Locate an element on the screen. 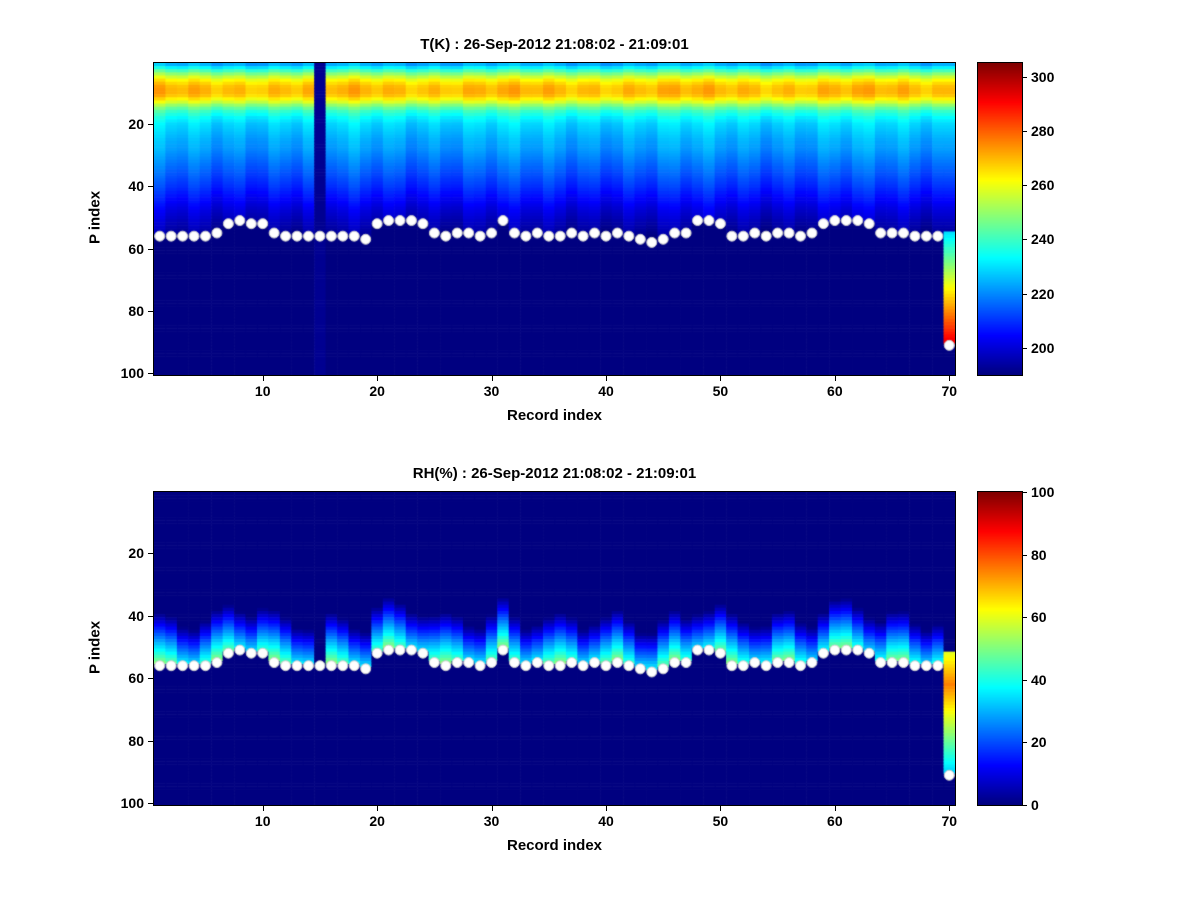 Image resolution: width=1200 pixels, height=900 pixels. colorbar-tick-label: 60 is located at coordinates (1039, 617).